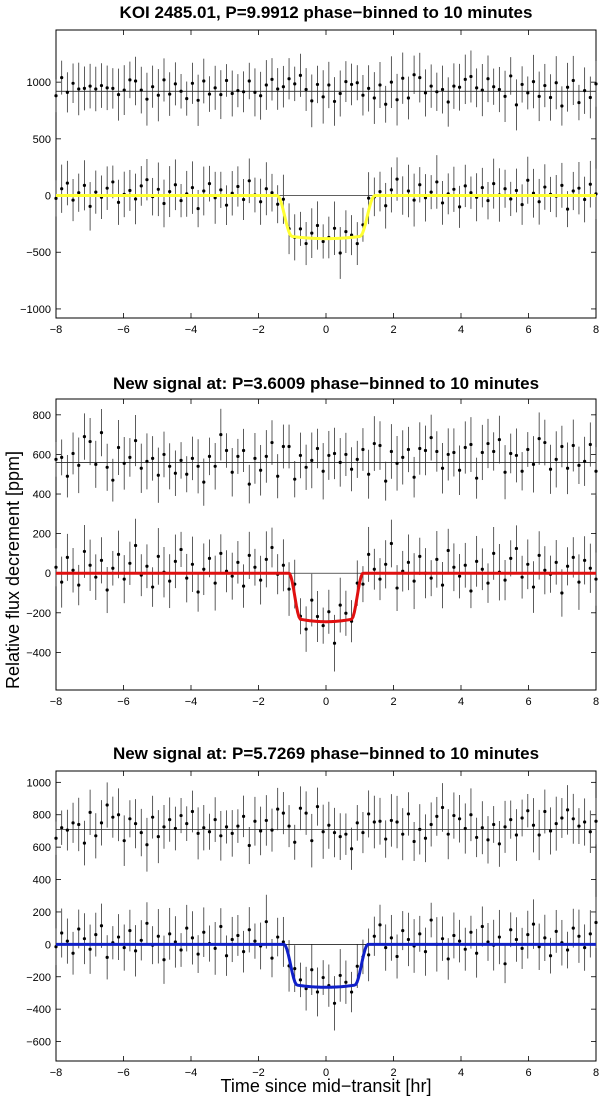 The height and width of the screenshot is (1100, 600). Describe the element at coordinates (48, 574) in the screenshot. I see `y-tick-label: 0` at that location.